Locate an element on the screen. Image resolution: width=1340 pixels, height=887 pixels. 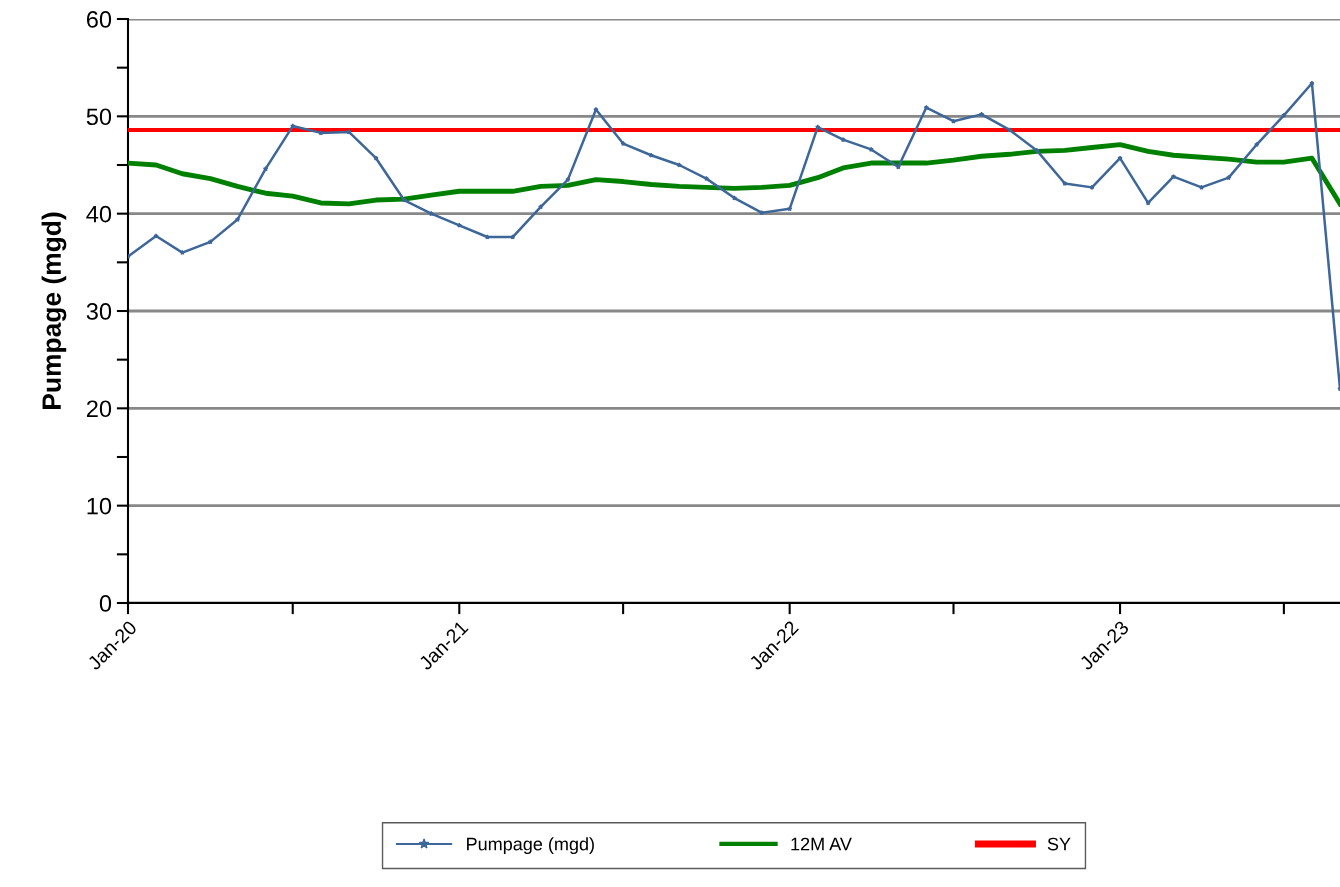
y-tick-label: 60 is located at coordinates (99, 19).